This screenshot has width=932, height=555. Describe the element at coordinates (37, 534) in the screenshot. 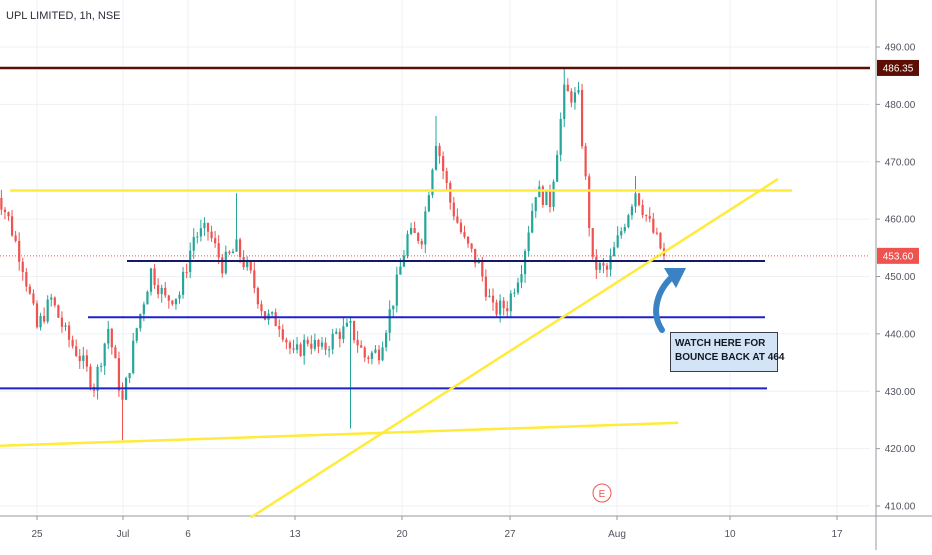

I see `time-tick-label: 25` at that location.